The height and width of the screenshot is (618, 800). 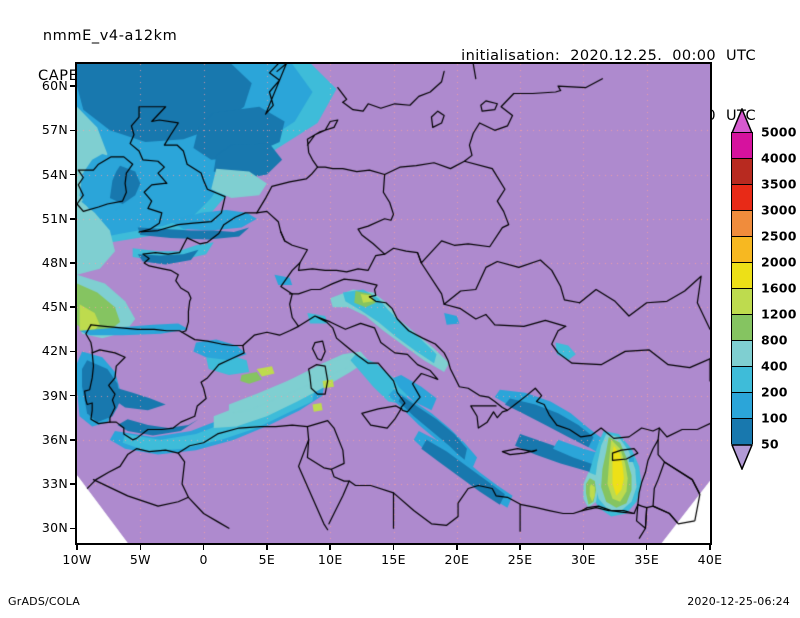 What do you see at coordinates (54, 174) in the screenshot?
I see `latitude-tick-label: 54N` at bounding box center [54, 174].